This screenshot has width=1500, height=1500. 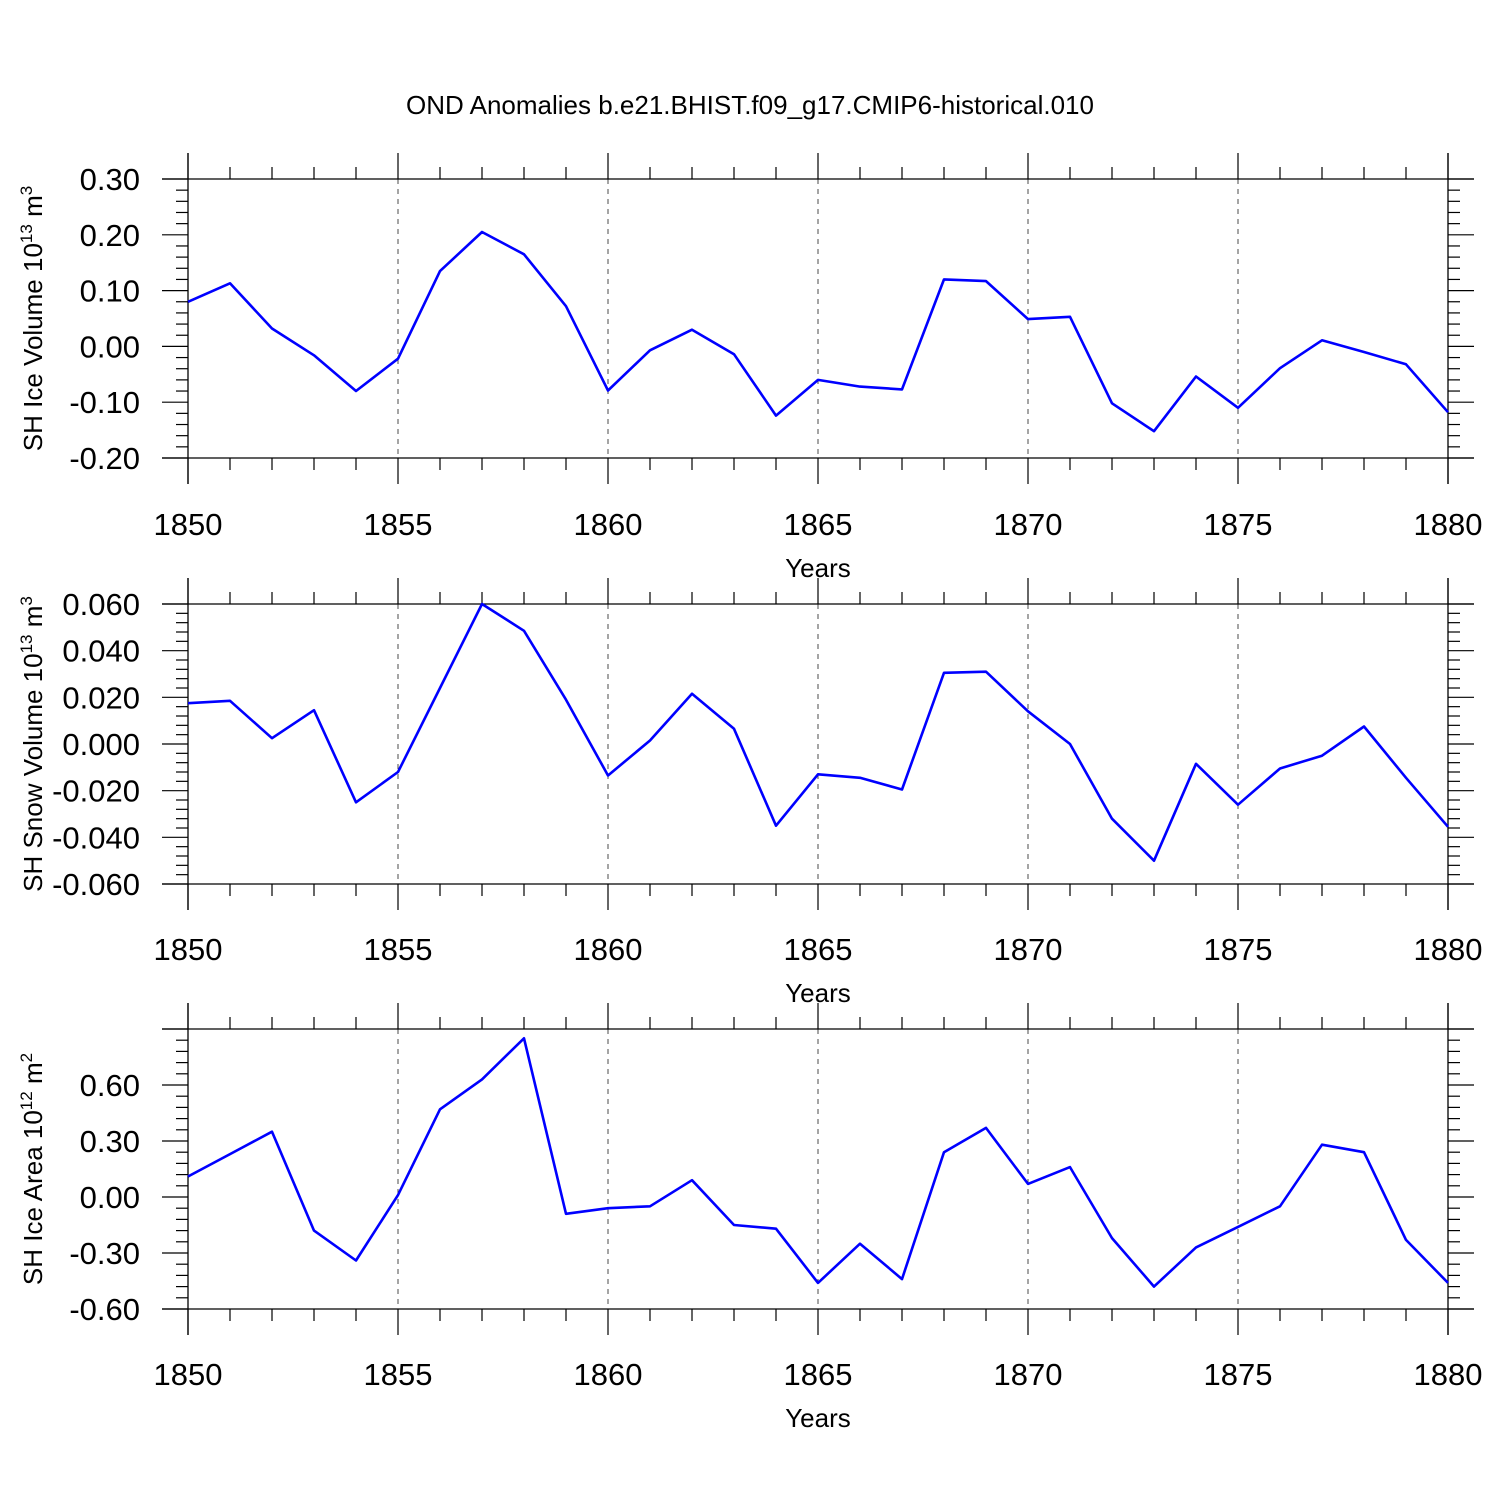 What do you see at coordinates (110, 1085) in the screenshot?
I see `y-tick-label: 0.60` at bounding box center [110, 1085].